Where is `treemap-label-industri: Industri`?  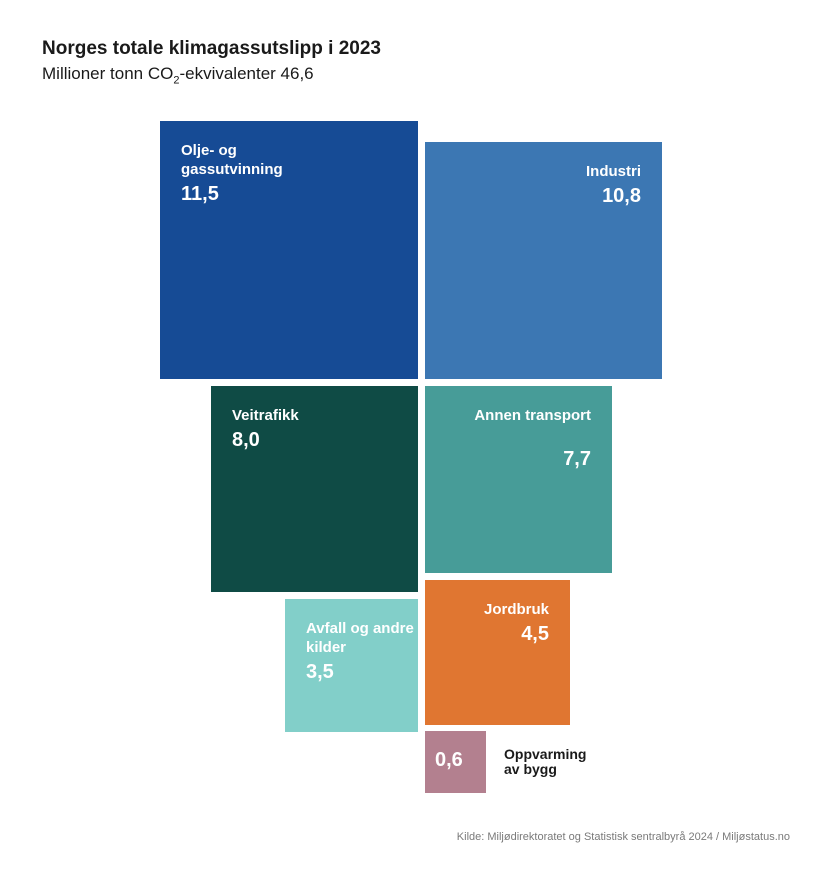
treemap-label-industri: Industri is located at coordinates (613, 171).